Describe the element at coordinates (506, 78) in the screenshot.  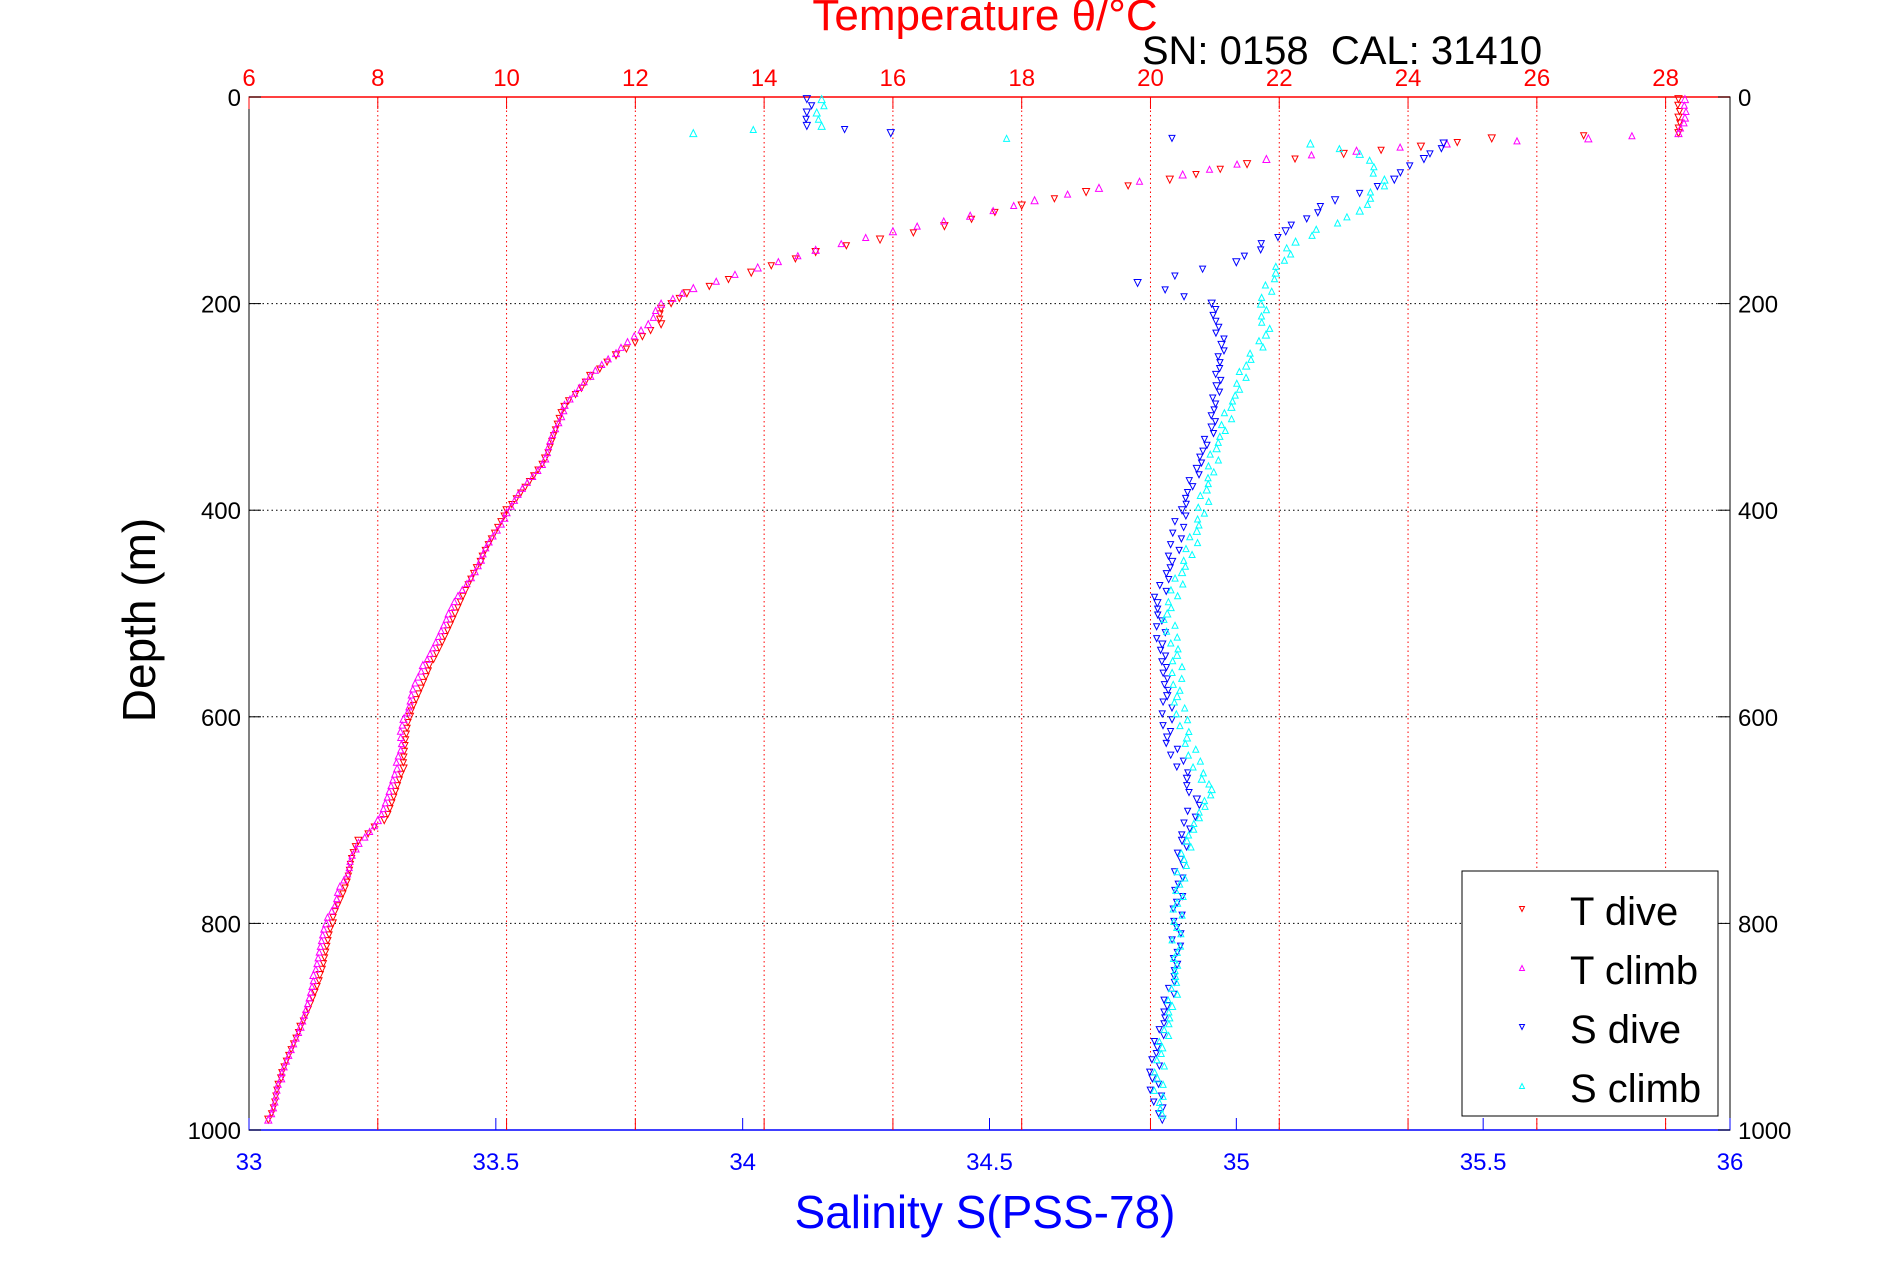
I see `temperature-tick-label: 10` at that location.